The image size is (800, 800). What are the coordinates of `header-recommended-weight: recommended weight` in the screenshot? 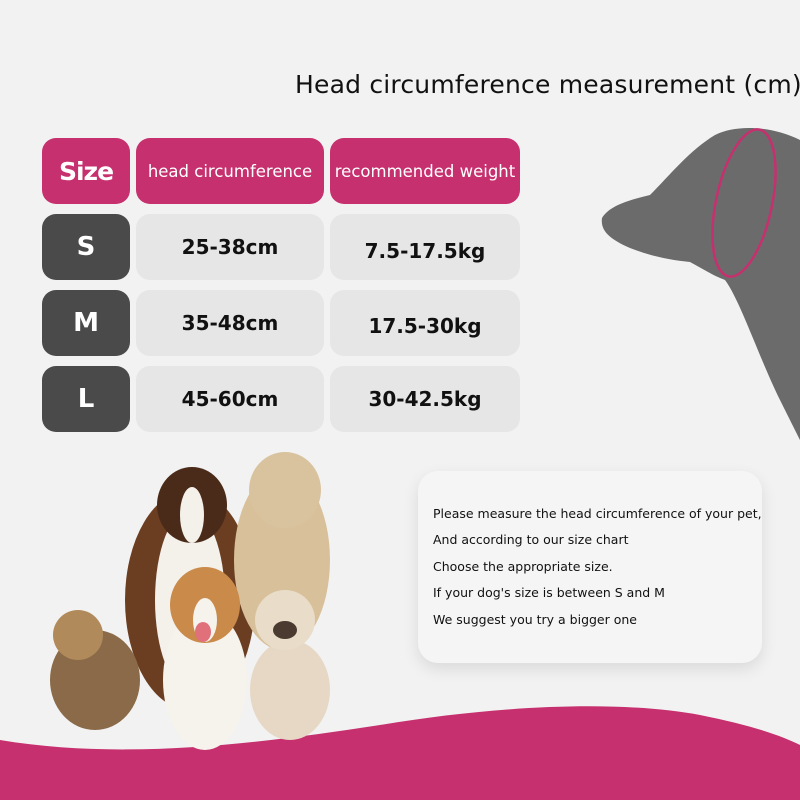 It's located at (425, 171).